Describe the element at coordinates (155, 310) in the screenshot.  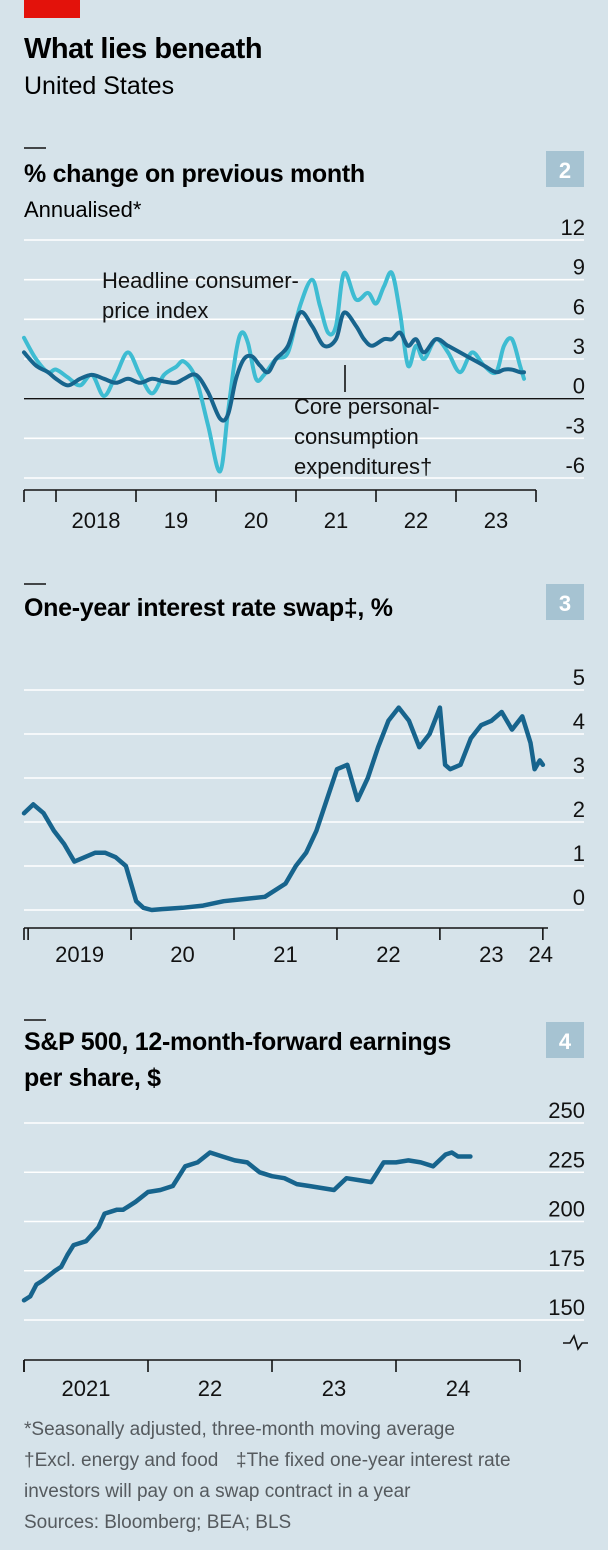
I see `annotation-headline-cpi-2: price index` at that location.